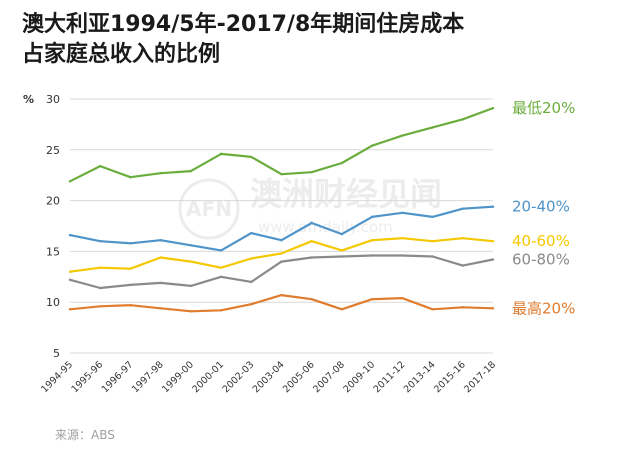  I want to click on x-tick-label: 2007-08, so click(329, 377).